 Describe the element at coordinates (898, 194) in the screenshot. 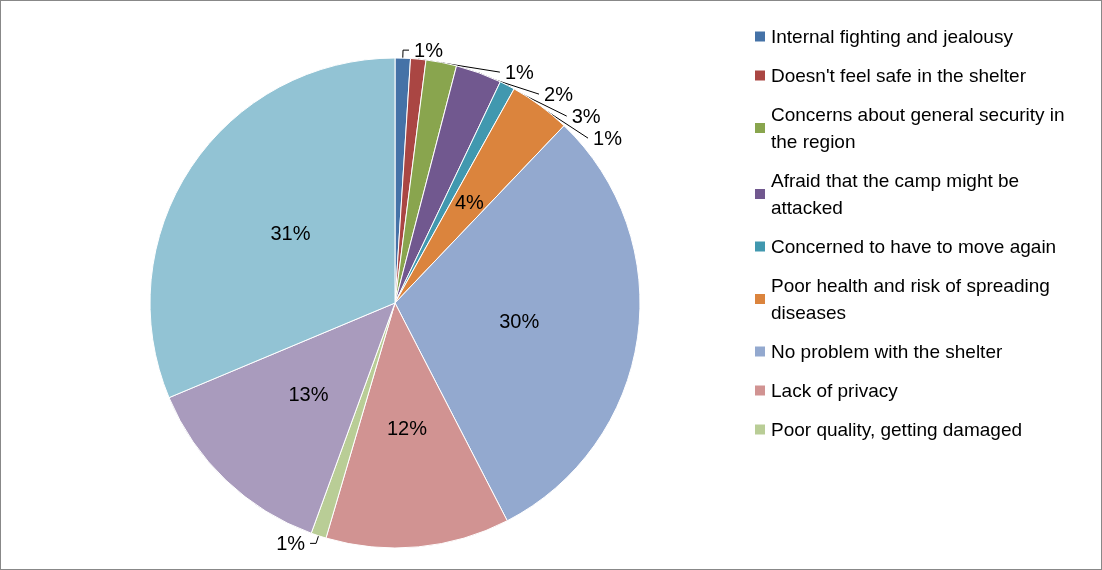

I see `legend-label: Afraid that the camp might be attacked` at that location.